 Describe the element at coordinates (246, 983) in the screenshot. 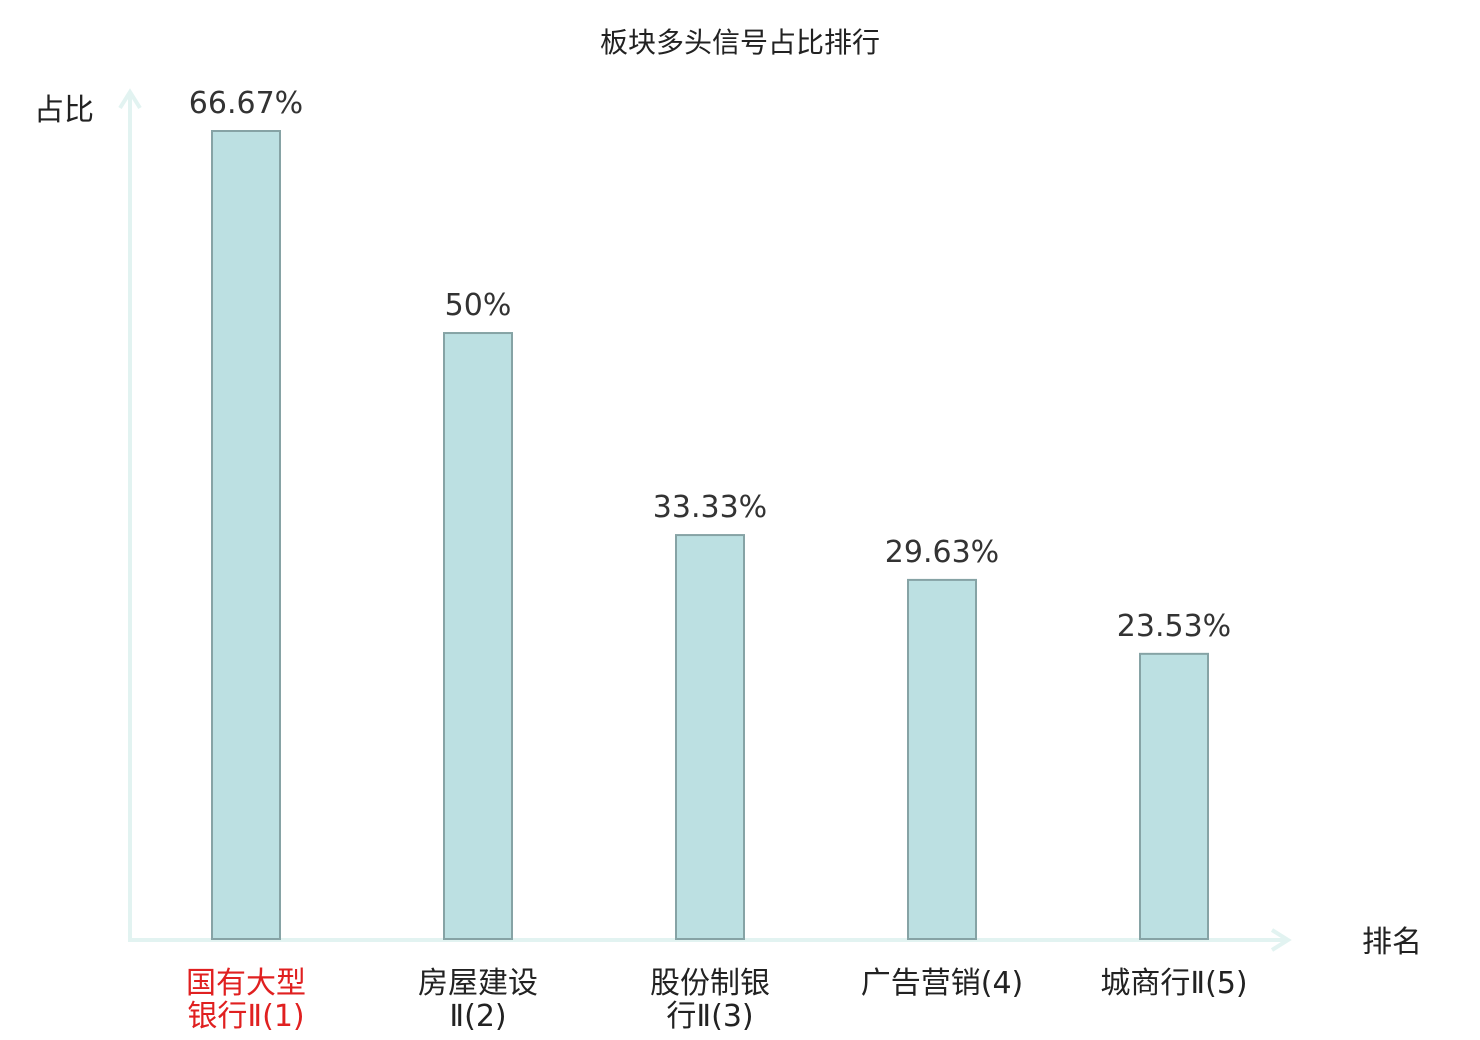

I see `category-label-line: 国有大型` at that location.